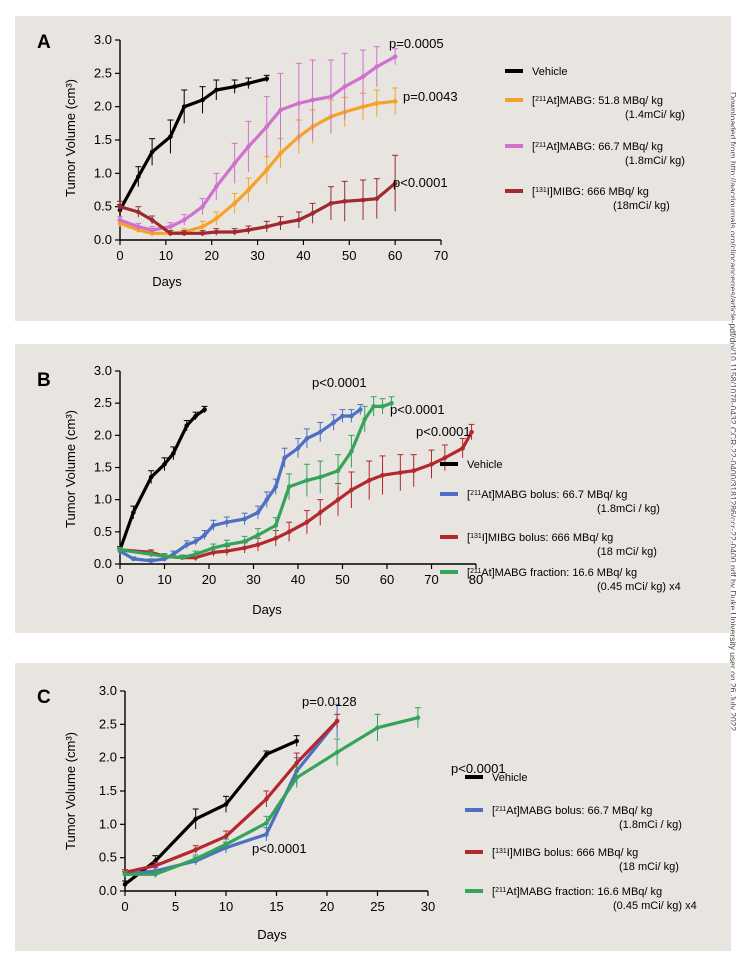 This screenshot has width=749, height=961. What do you see at coordinates (428, 906) in the screenshot?
I see `x-tick-label-c-6: 30` at bounding box center [428, 906].